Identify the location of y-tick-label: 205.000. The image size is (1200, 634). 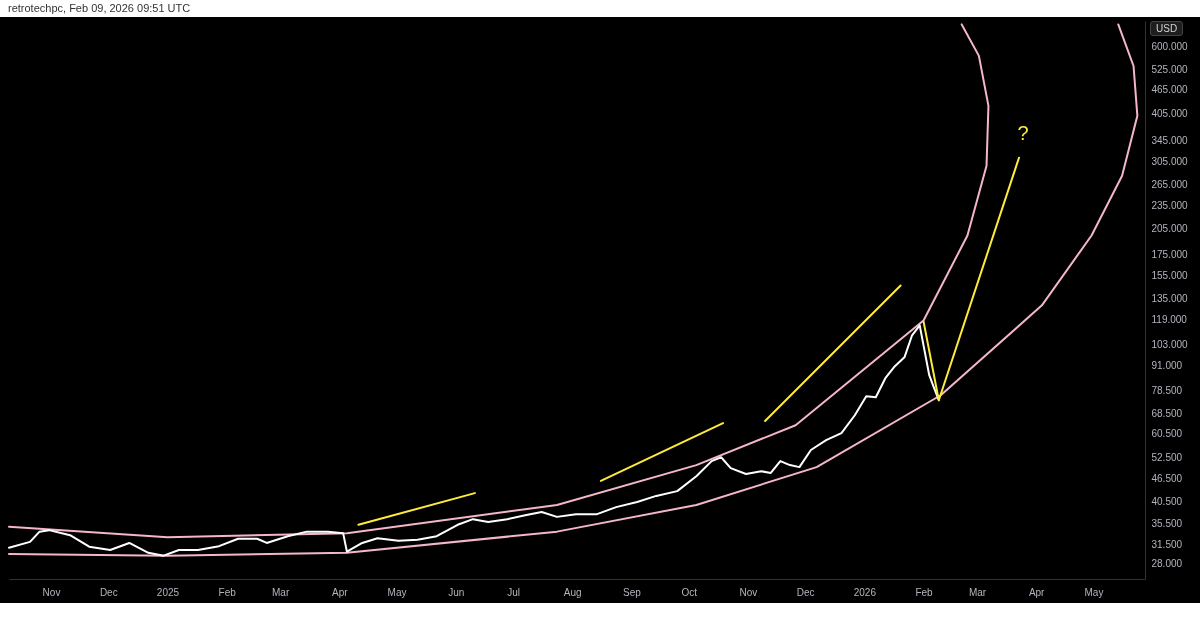
(1170, 228).